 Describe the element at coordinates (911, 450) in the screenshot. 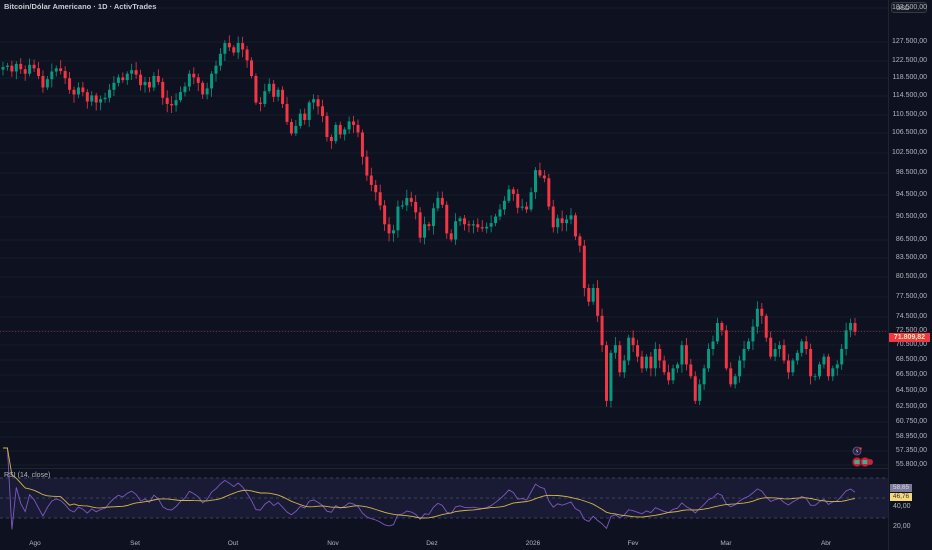

I see `price-axis-tick: 57.350,00` at that location.